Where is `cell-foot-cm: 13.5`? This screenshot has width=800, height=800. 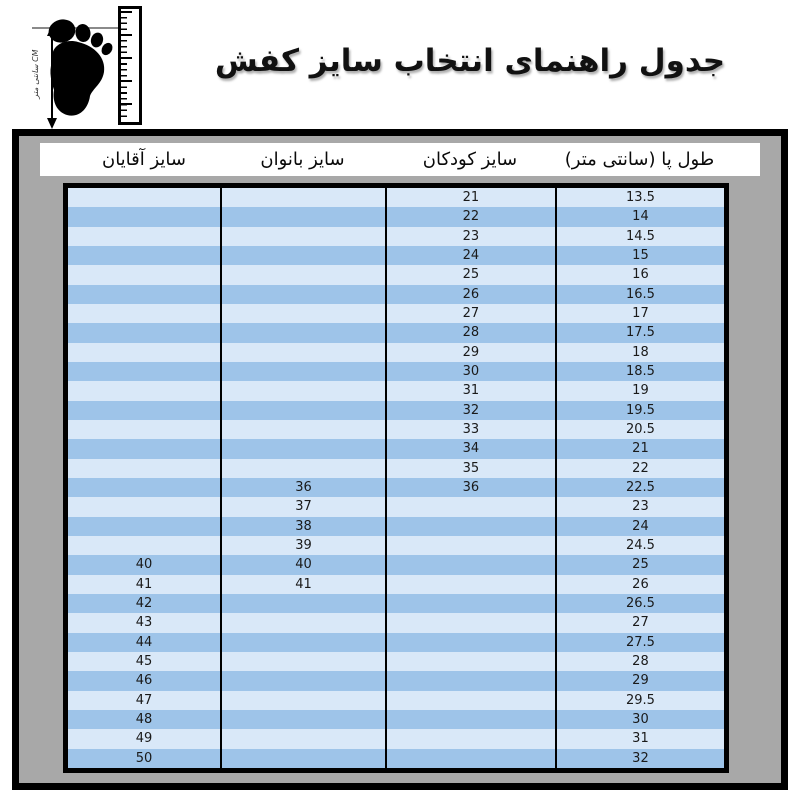 cell-foot-cm: 13.5 is located at coordinates (639, 198).